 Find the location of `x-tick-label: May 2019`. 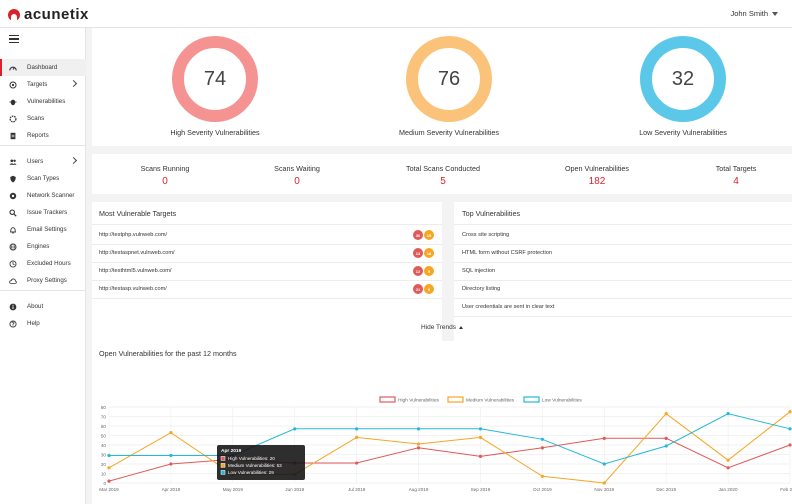

x-tick-label: May 2019 is located at coordinates (233, 489).